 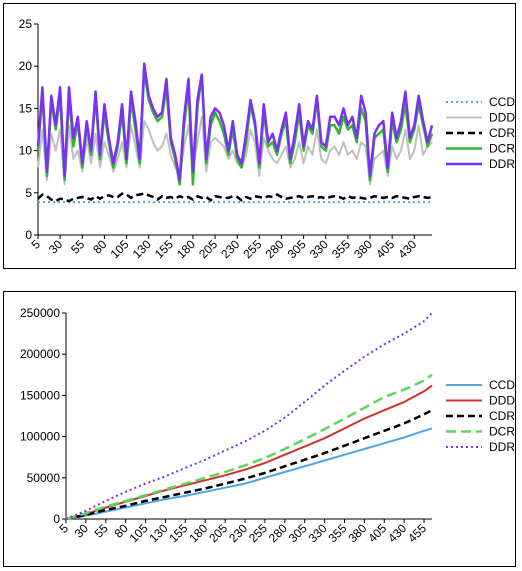 What do you see at coordinates (28, 193) in the screenshot?
I see `y-tick-label: 5` at bounding box center [28, 193].